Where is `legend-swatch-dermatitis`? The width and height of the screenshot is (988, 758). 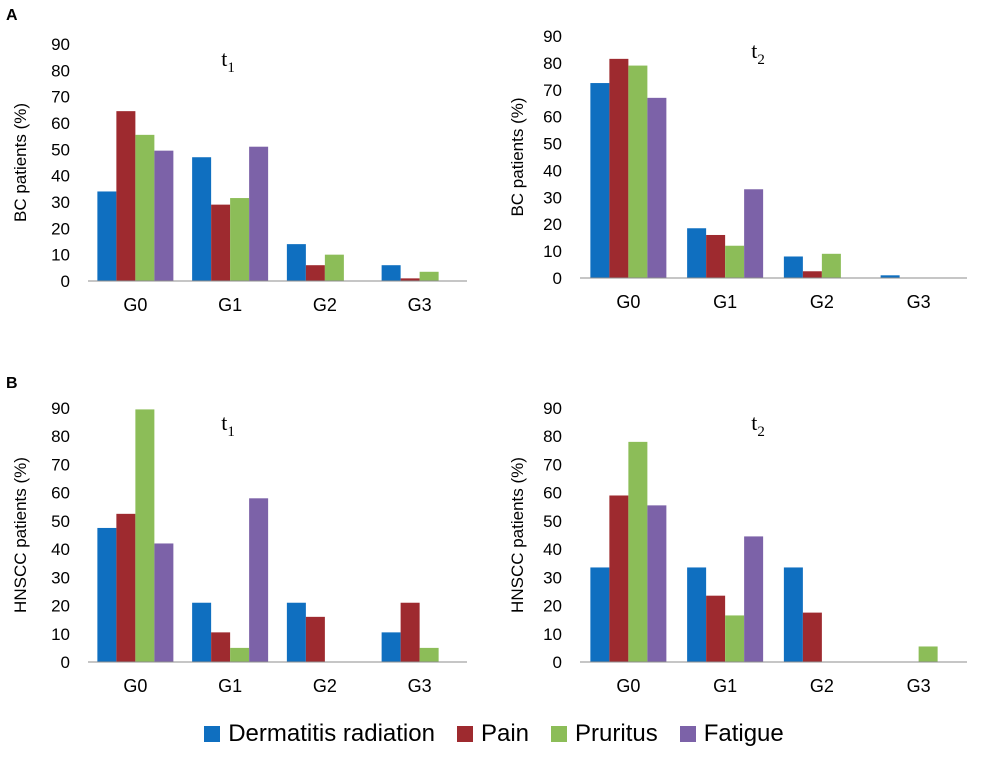
legend-swatch-dermatitis is located at coordinates (212, 734).